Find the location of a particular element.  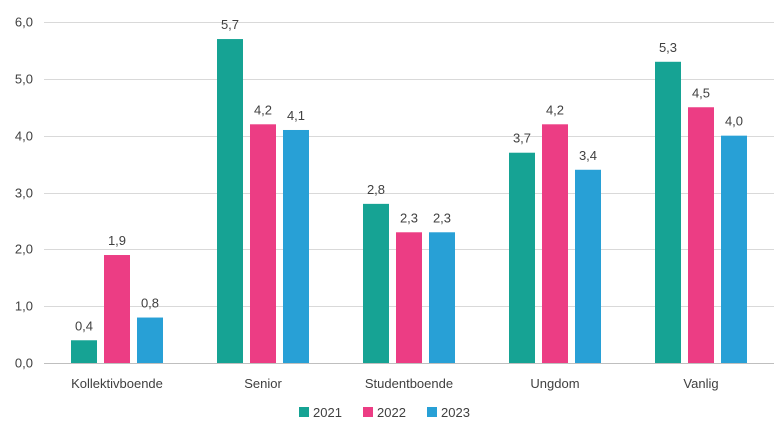

category-label: Vanlig is located at coordinates (700, 383).